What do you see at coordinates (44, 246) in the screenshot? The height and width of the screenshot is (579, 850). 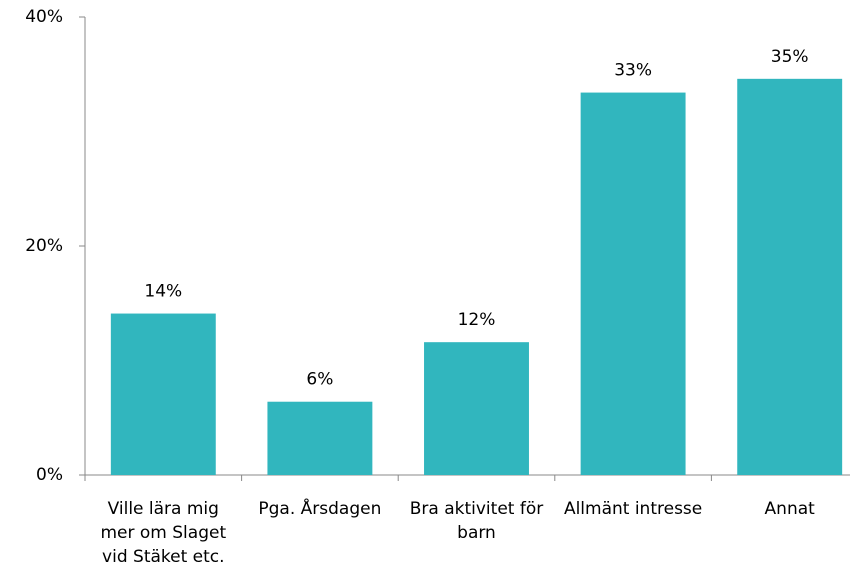 I see `y-tick-label: 20%` at bounding box center [44, 246].